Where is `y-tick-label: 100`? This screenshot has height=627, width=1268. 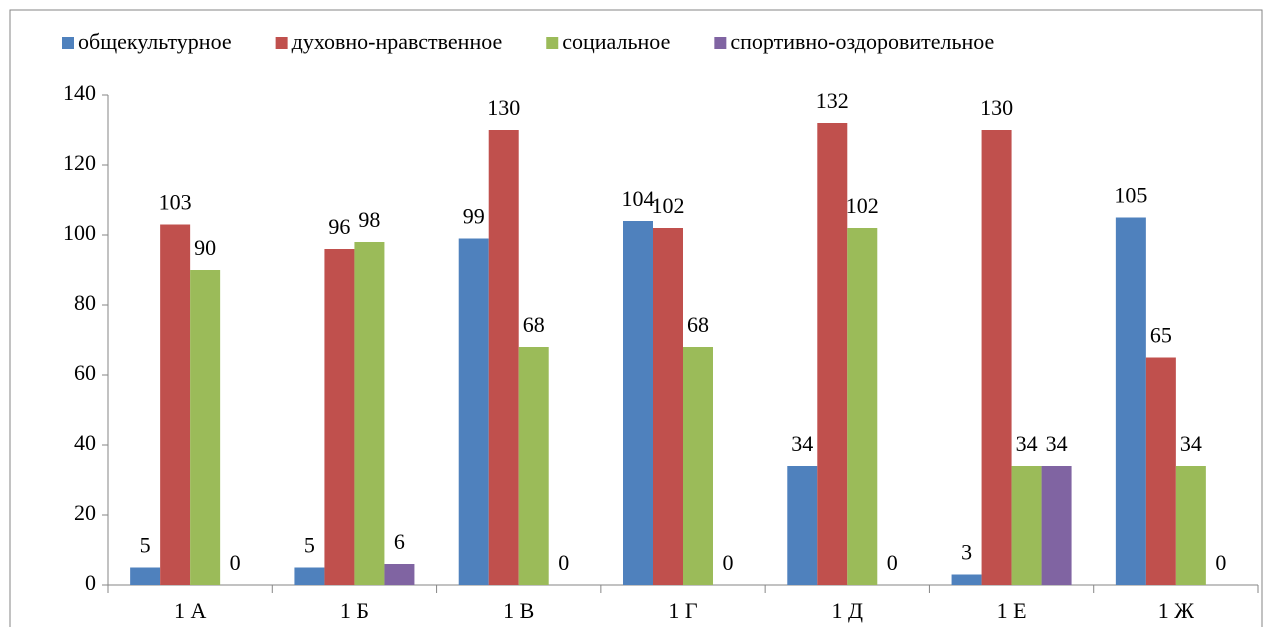 y-tick-label: 100 is located at coordinates (79, 232).